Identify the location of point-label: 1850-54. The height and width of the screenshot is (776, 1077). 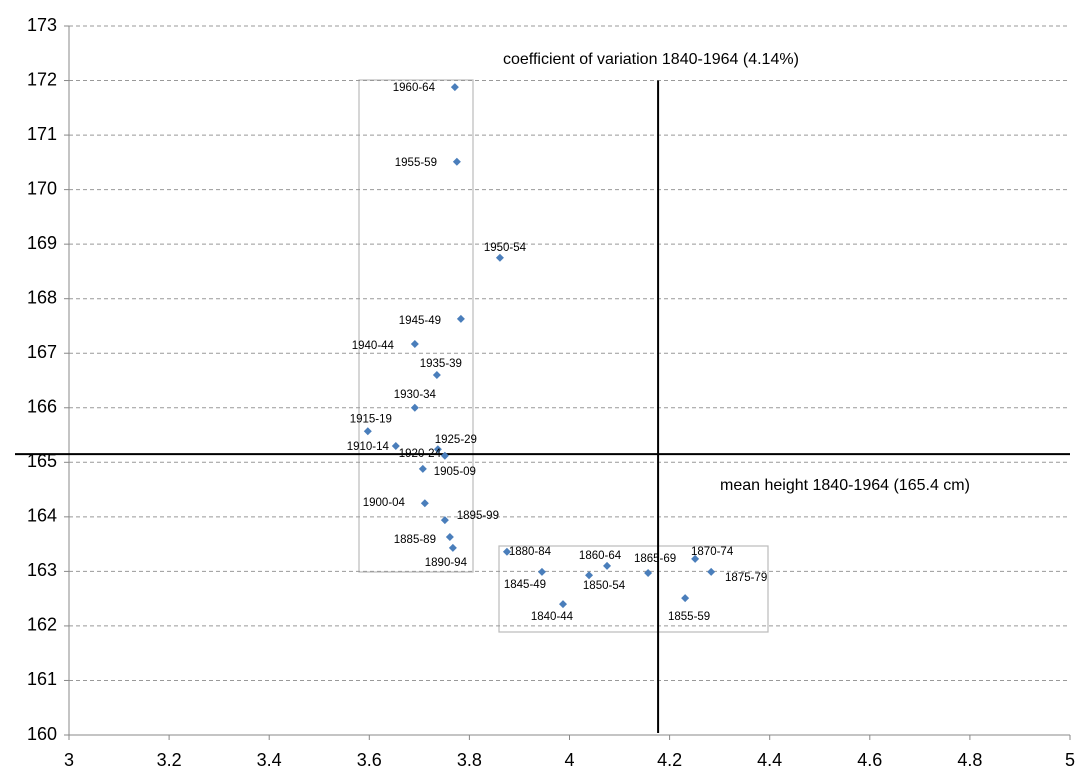
(604, 586).